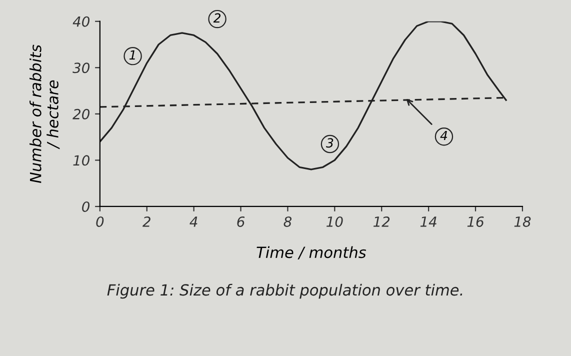 The height and width of the screenshot is (356, 571). I want to click on y-tick-label: 10, so click(81, 160).